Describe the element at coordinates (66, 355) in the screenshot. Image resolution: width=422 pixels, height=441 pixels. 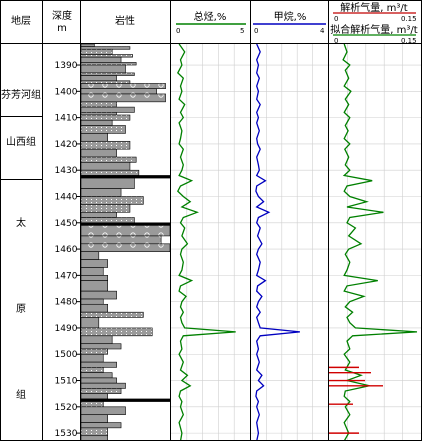
I see `depth-tick-label: 1500` at that location.